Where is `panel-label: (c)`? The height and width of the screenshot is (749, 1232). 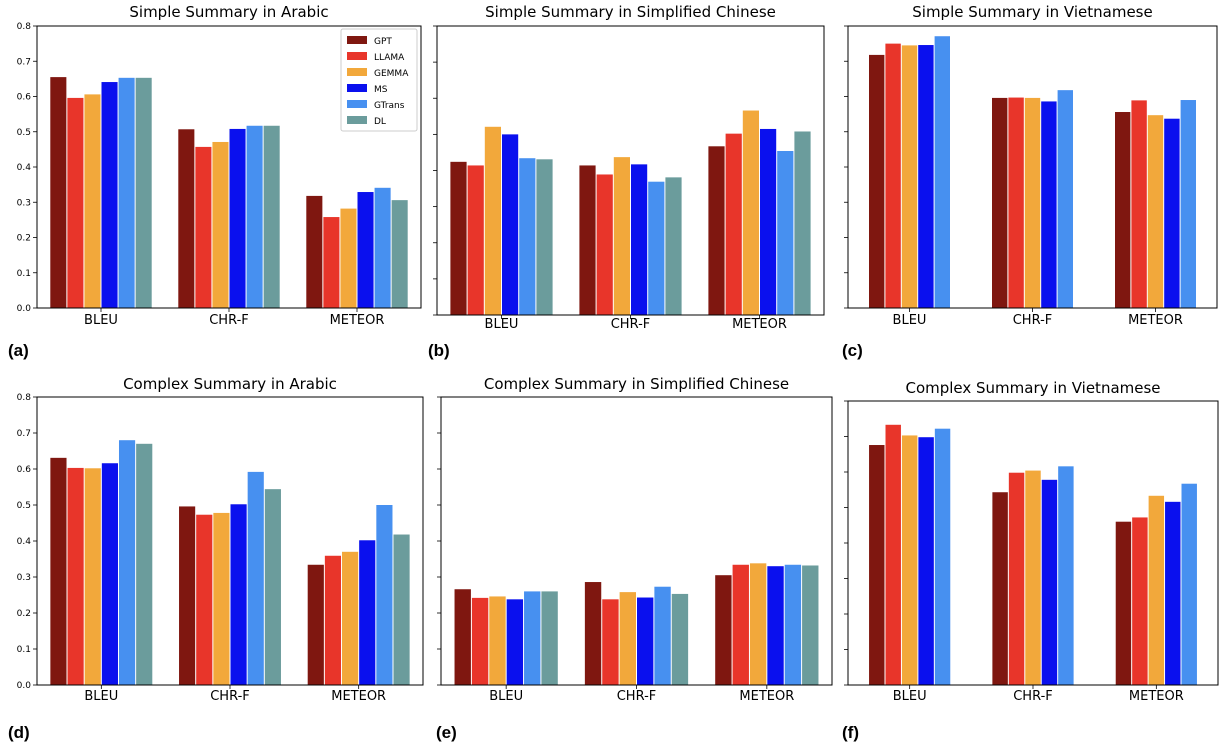 panel-label: (c) is located at coordinates (852, 350).